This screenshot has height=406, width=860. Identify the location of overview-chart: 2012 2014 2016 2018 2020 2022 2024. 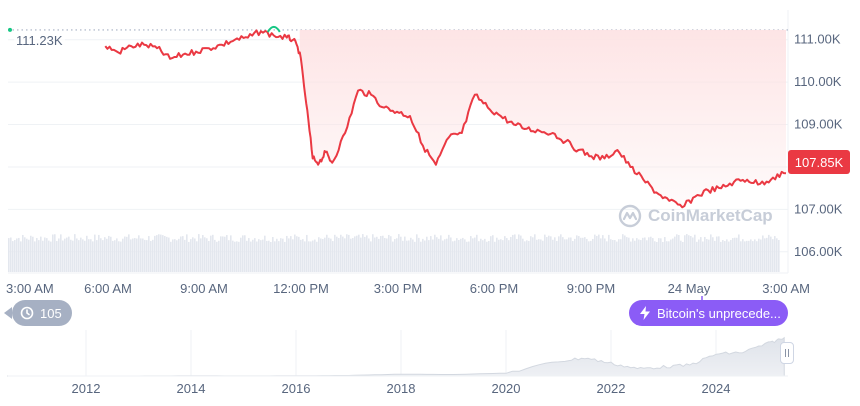
(397, 363).